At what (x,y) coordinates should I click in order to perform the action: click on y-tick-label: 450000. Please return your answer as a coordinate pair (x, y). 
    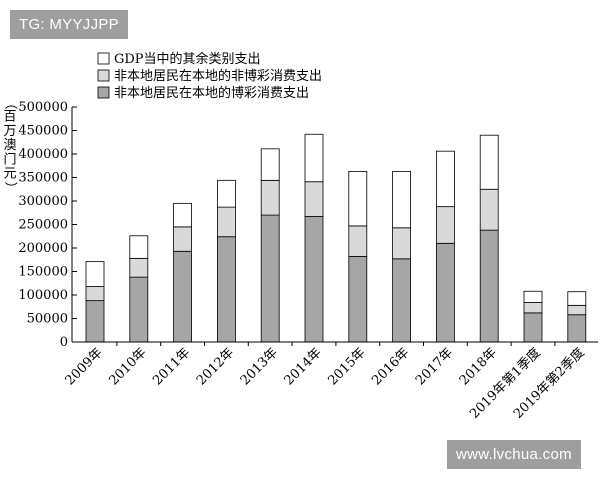
    Looking at the image, I should click on (43, 131).